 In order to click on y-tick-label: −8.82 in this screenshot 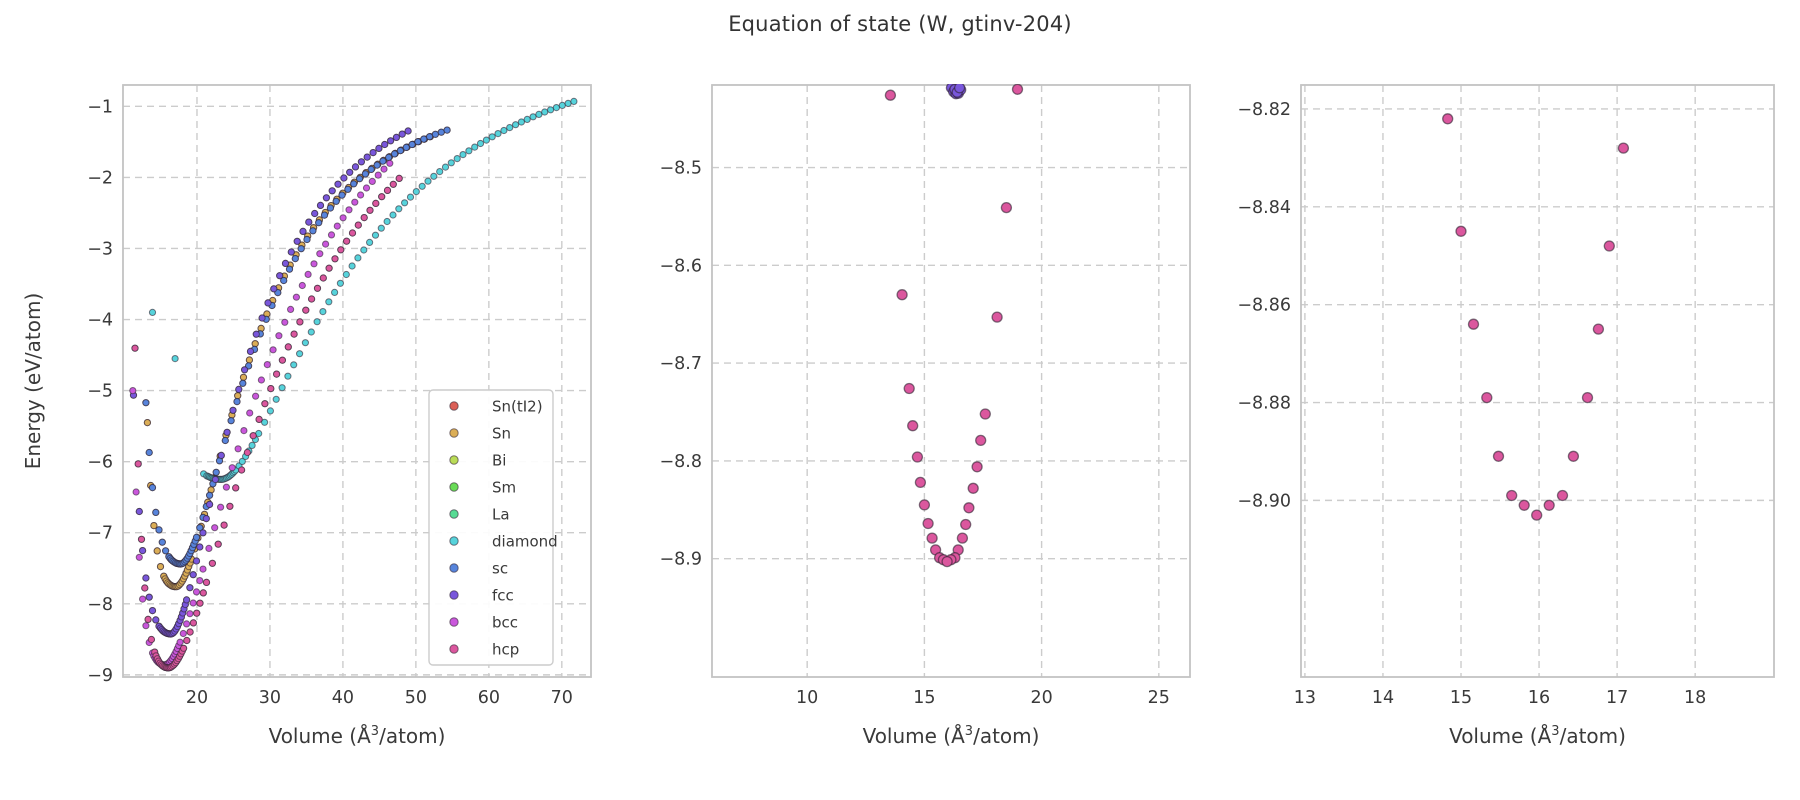, I will do `click(1264, 110)`.